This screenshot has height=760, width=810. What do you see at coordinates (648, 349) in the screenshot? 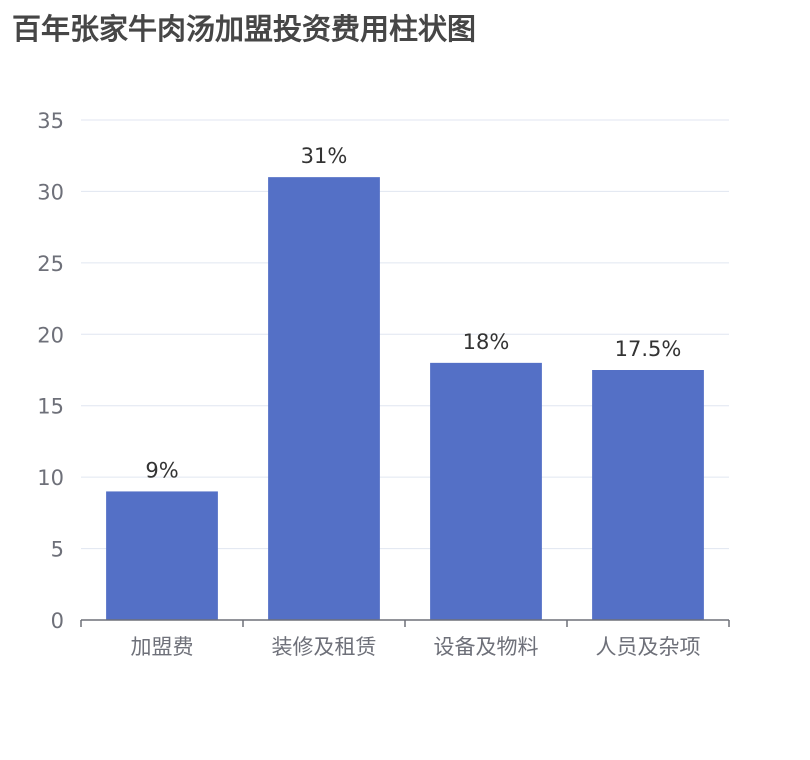
I see `data-label: 17.5%` at bounding box center [648, 349].